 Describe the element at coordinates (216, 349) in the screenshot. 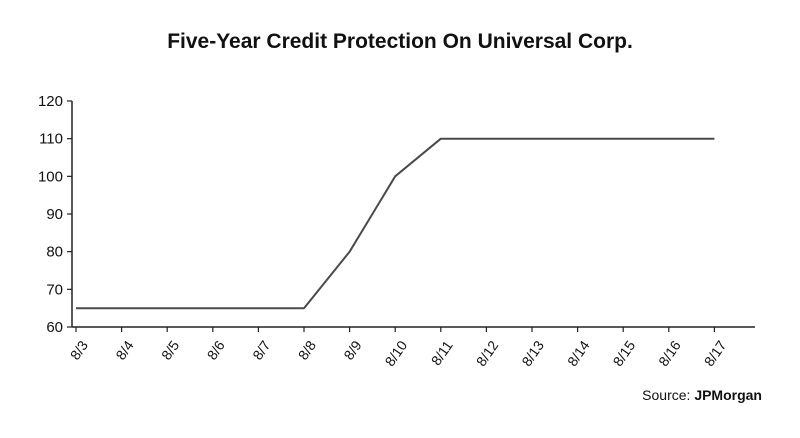

I see `x-tick-label: 8/6` at that location.